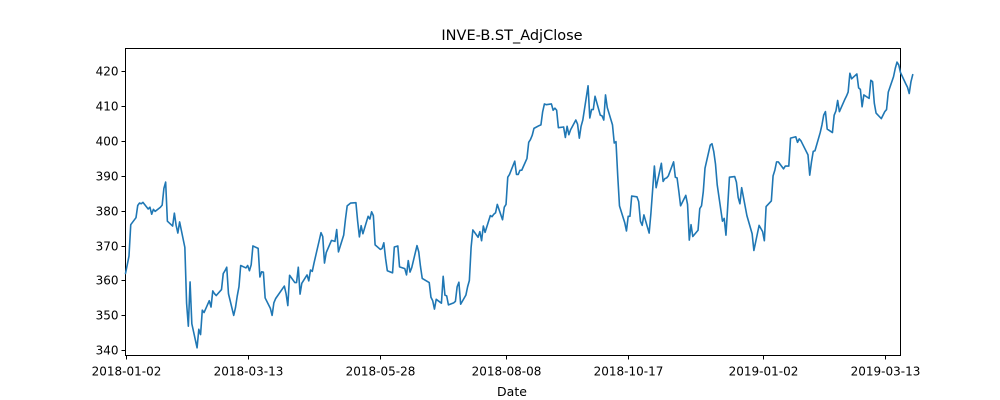 The width and height of the screenshot is (1000, 400). I want to click on y-tick-label: 380, so click(107, 212).